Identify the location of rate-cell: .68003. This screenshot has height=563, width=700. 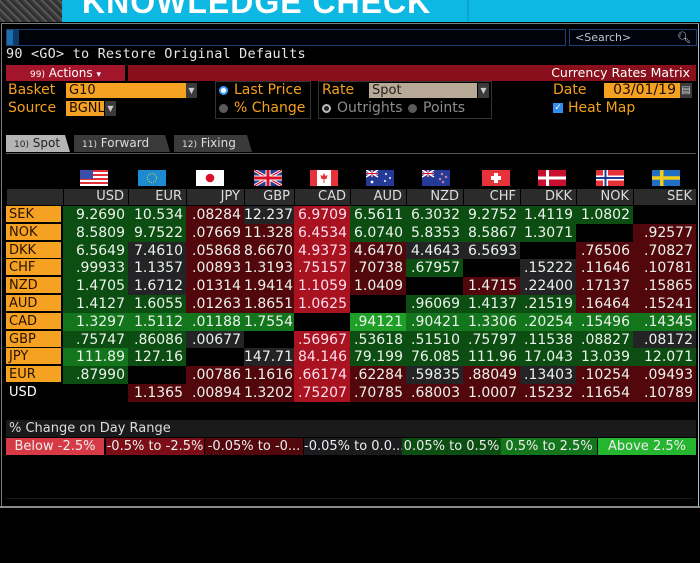
(434, 393).